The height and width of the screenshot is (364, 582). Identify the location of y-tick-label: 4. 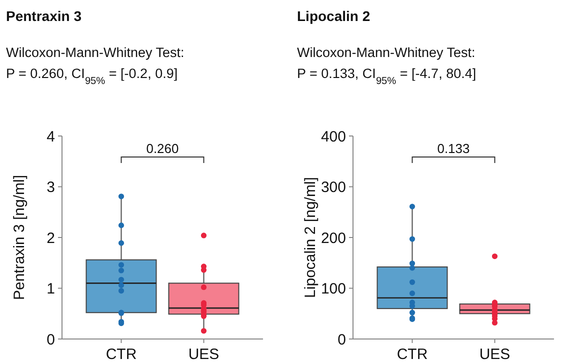
(50, 137).